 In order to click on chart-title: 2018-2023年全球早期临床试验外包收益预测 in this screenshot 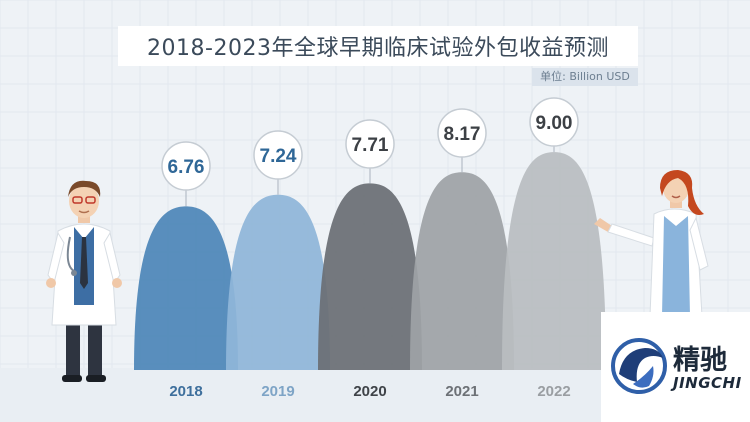, I will do `click(378, 48)`.